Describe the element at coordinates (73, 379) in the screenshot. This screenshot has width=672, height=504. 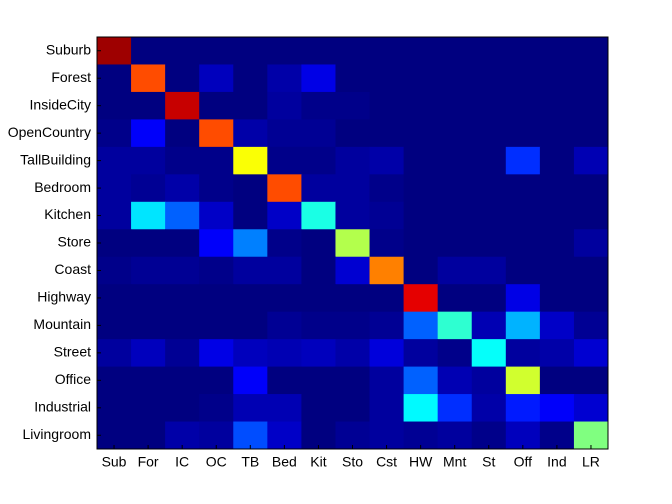
I see `y-tick-label: Office` at that location.